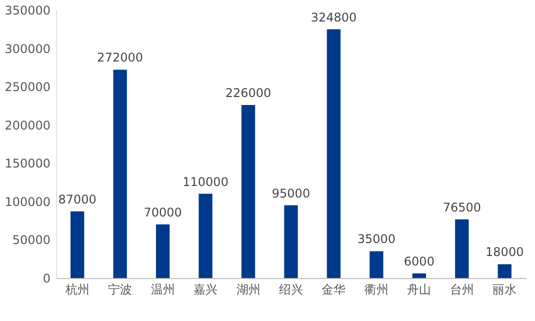  Describe the element at coordinates (31, 240) in the screenshot. I see `y-tick-label: 50000` at that location.